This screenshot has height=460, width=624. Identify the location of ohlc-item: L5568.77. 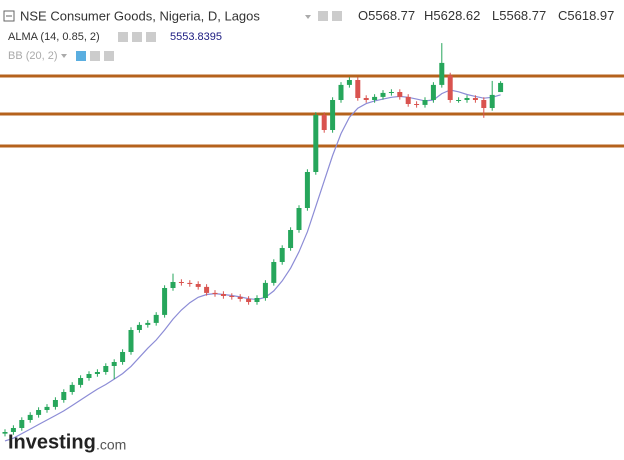
(519, 15).